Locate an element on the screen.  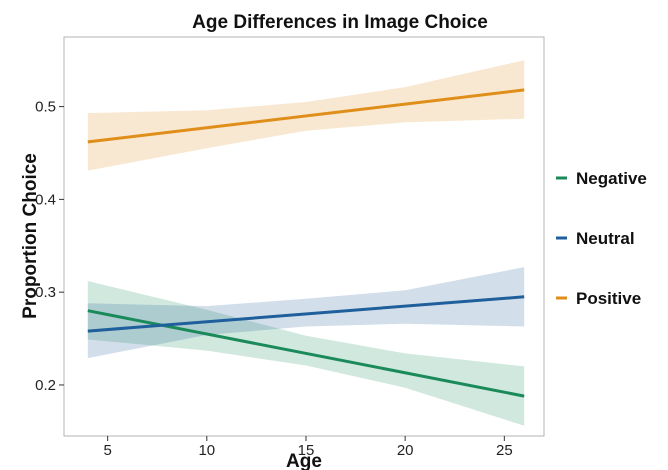
y-tick-label: 0.4 is located at coordinates (45, 199).